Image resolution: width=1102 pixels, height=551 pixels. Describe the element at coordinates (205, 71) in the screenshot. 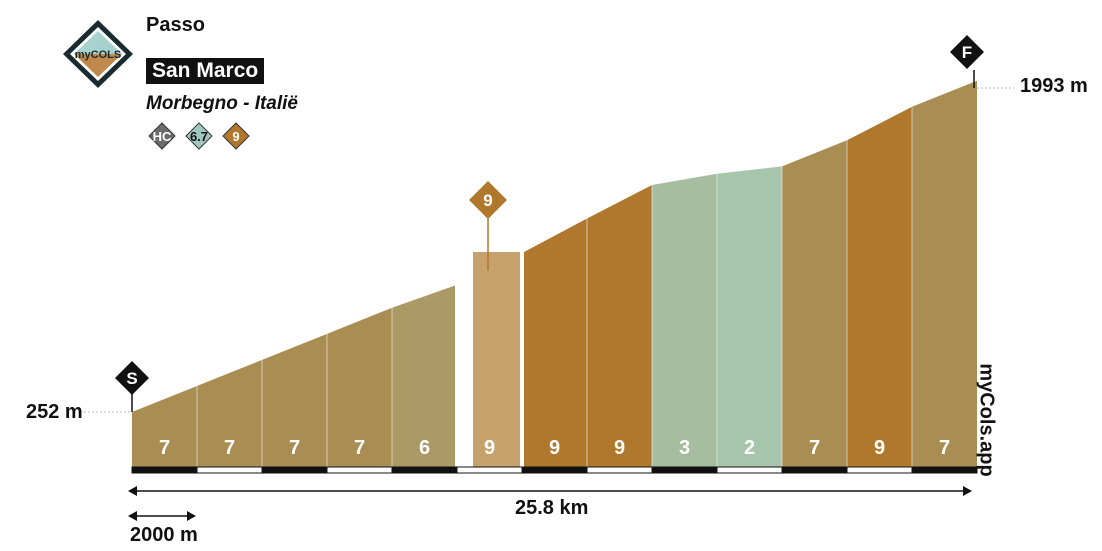

I see `climb-name: San Marco` at that location.